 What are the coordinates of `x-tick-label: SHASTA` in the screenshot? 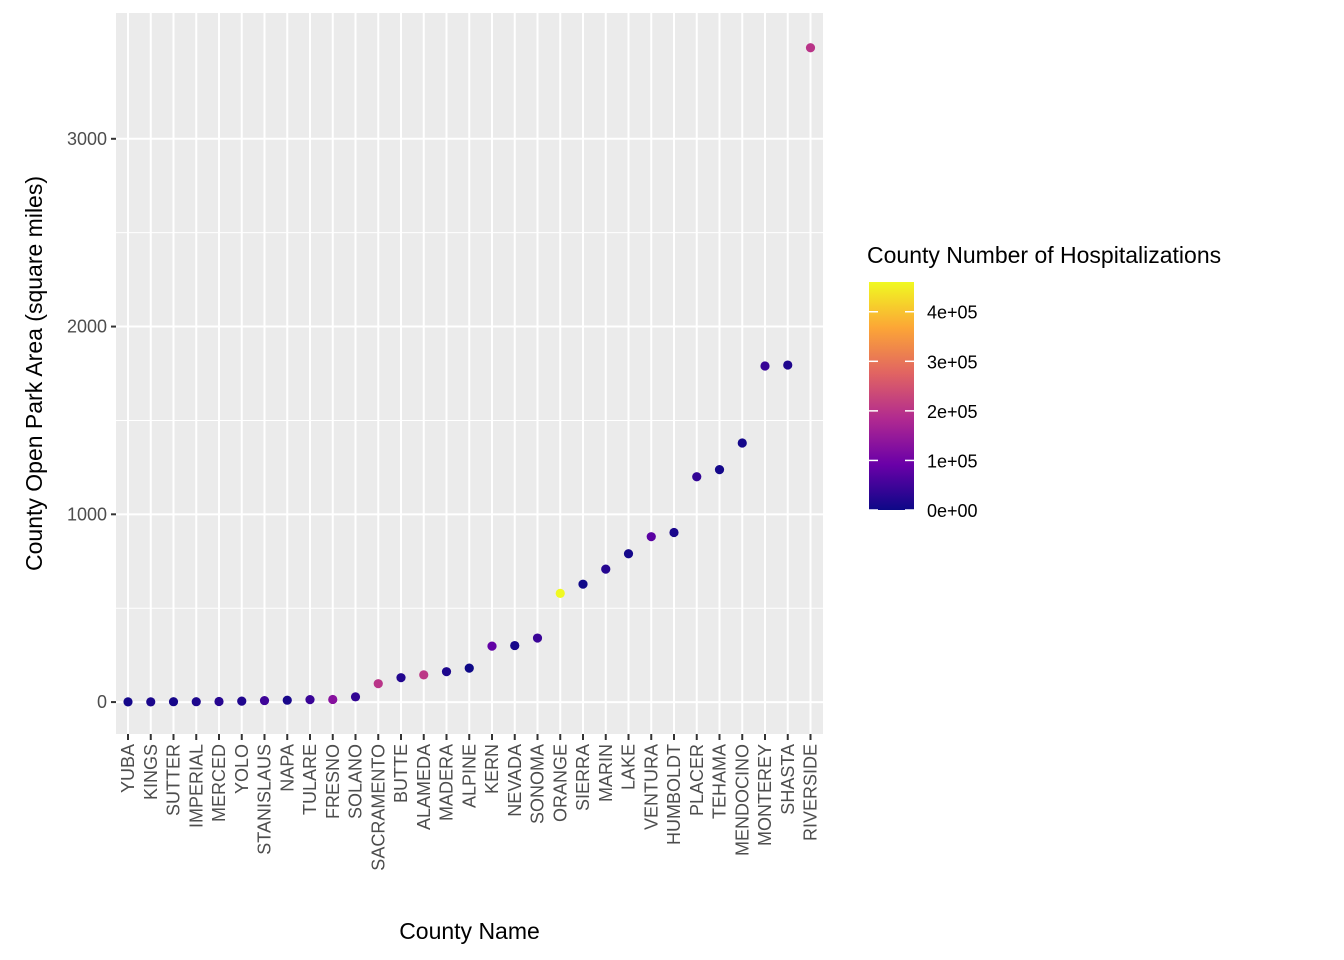 It's located at (788, 779).